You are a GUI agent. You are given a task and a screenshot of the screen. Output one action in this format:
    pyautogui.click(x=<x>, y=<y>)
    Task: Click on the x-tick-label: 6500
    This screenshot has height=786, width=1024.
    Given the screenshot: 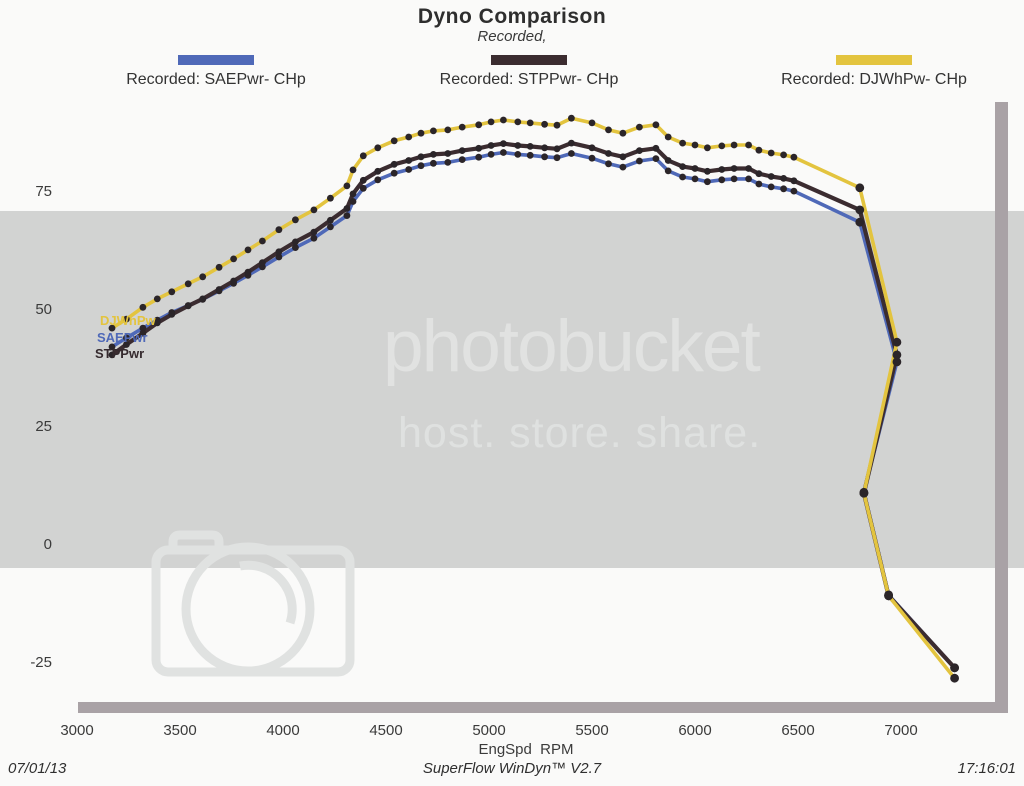 What is the action you would take?
    pyautogui.click(x=798, y=730)
    